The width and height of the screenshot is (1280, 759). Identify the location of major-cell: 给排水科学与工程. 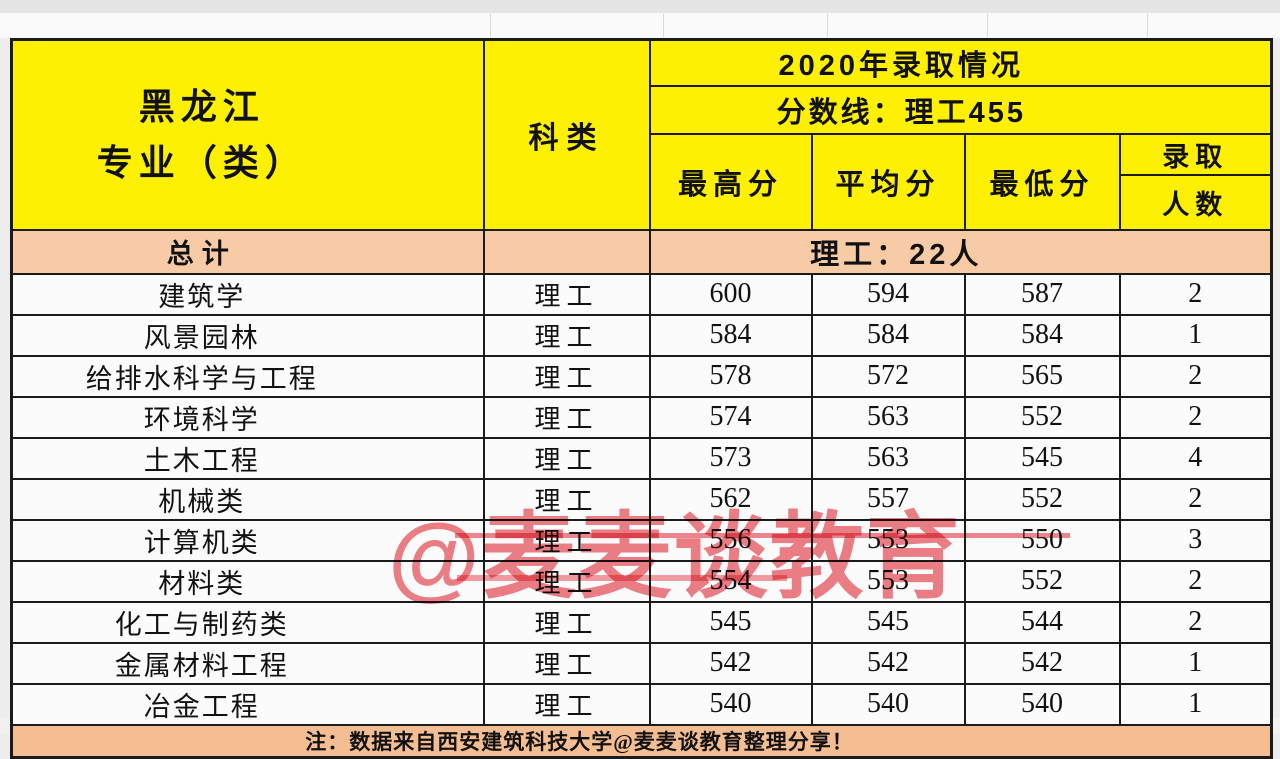
(247, 376).